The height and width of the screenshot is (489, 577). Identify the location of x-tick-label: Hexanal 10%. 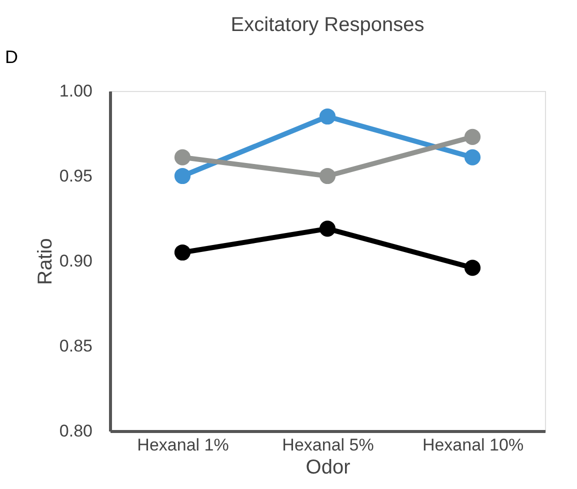
(473, 445).